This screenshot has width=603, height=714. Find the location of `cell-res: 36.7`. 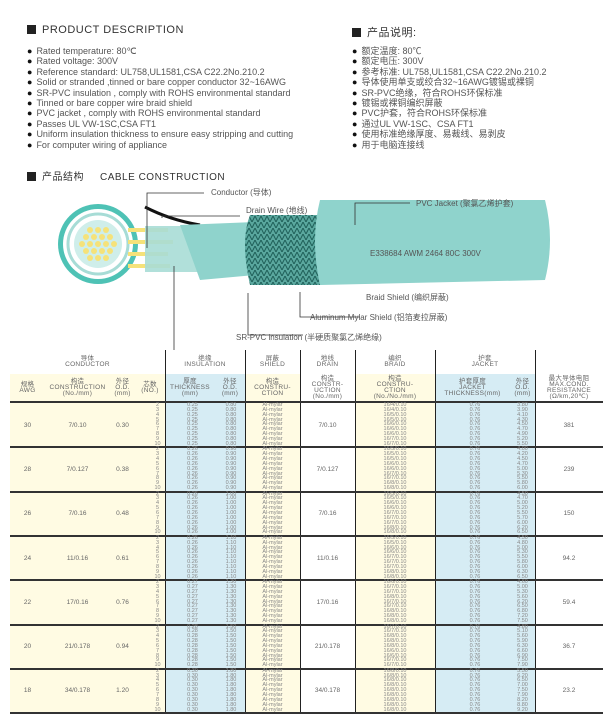

cell-res: 36.7 is located at coordinates (569, 647).